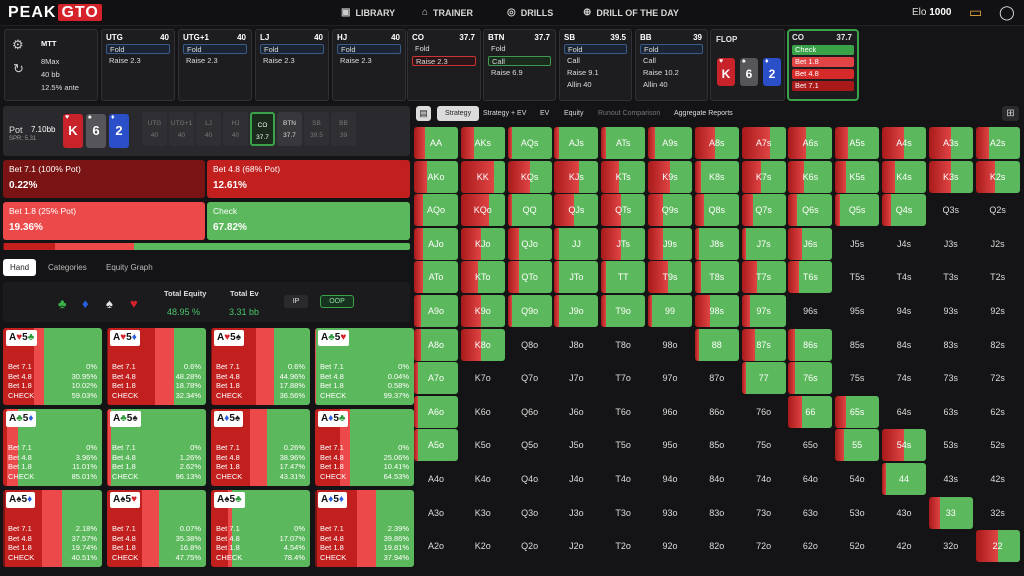 The width and height of the screenshot is (1024, 576). Describe the element at coordinates (483, 412) in the screenshot. I see `range-cell-K6o: K6o` at that location.